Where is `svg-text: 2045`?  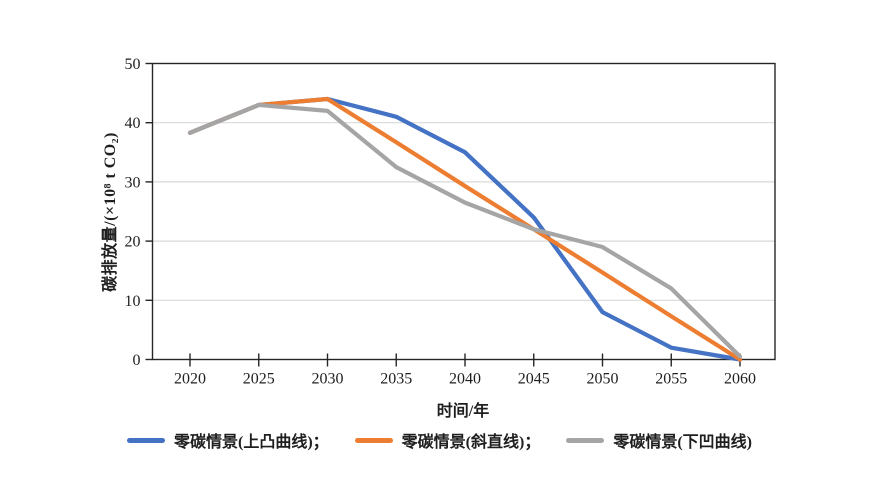 svg-text: 2045 is located at coordinates (534, 379).